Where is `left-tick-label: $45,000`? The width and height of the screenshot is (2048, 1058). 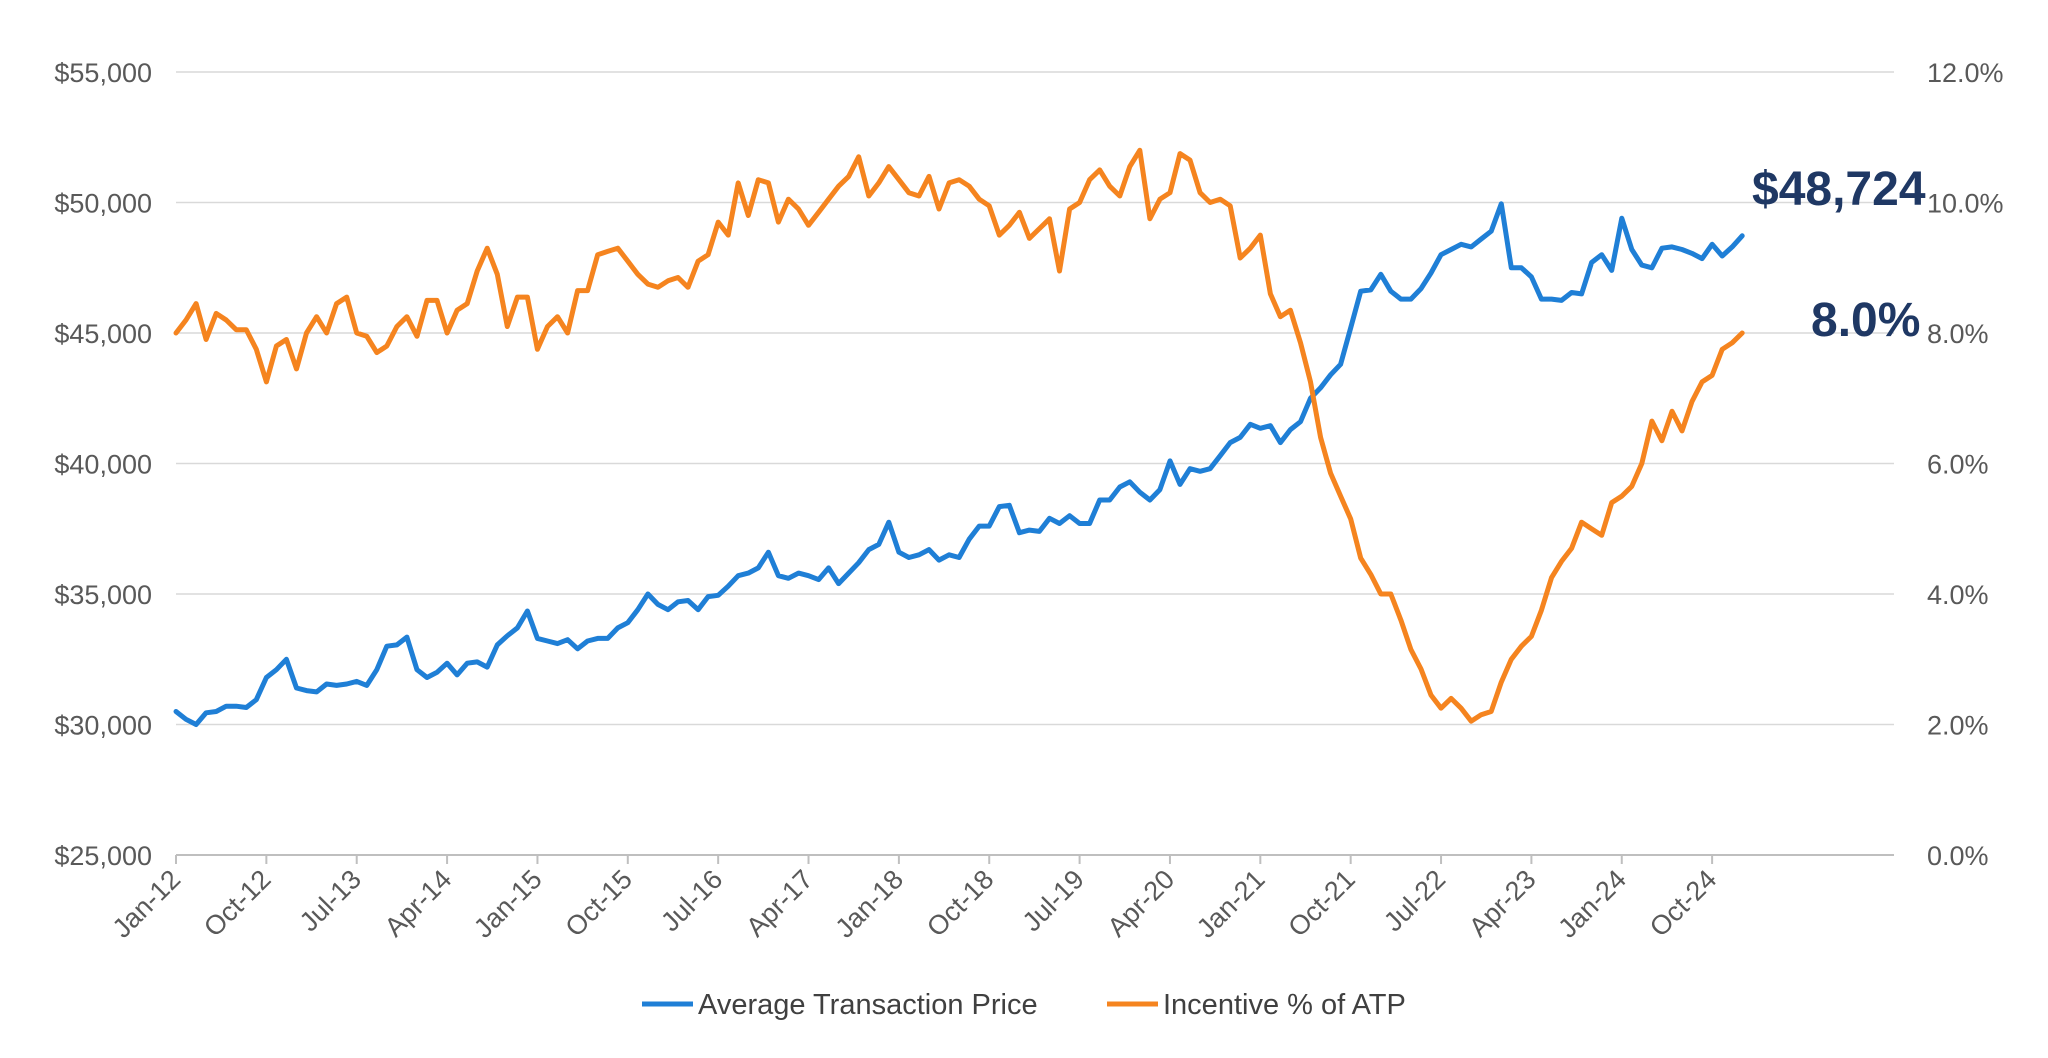 left-tick-label: $45,000 is located at coordinates (103, 334).